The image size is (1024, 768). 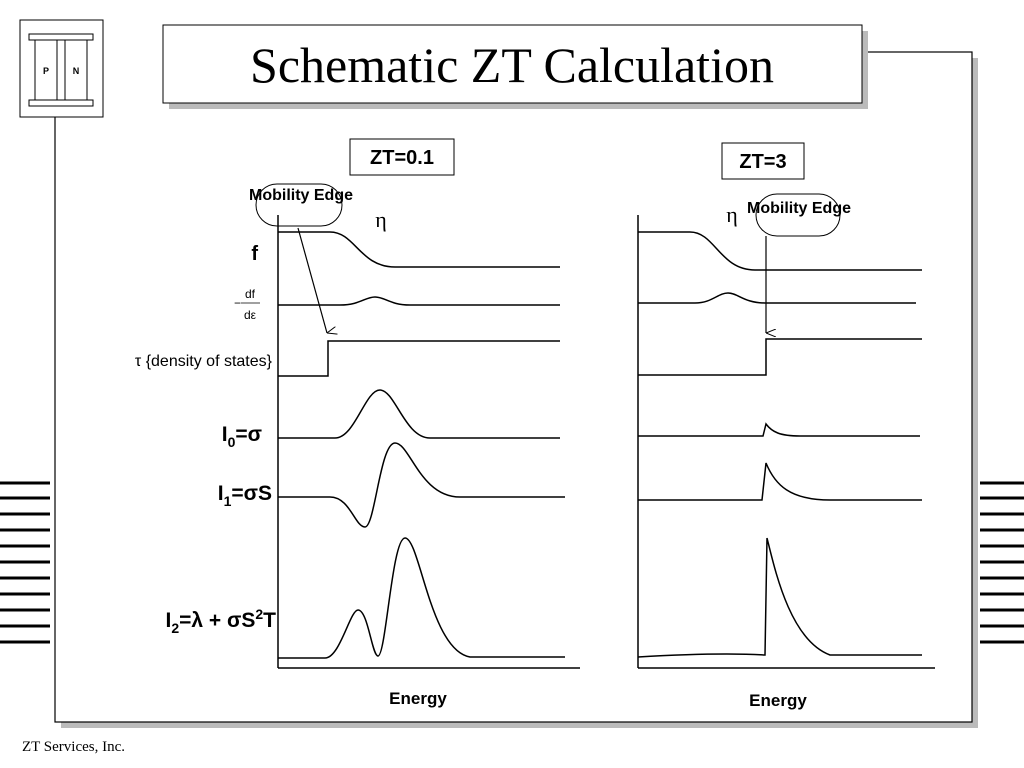 I want to click on row-label: τ {density of states}, so click(x=204, y=361).